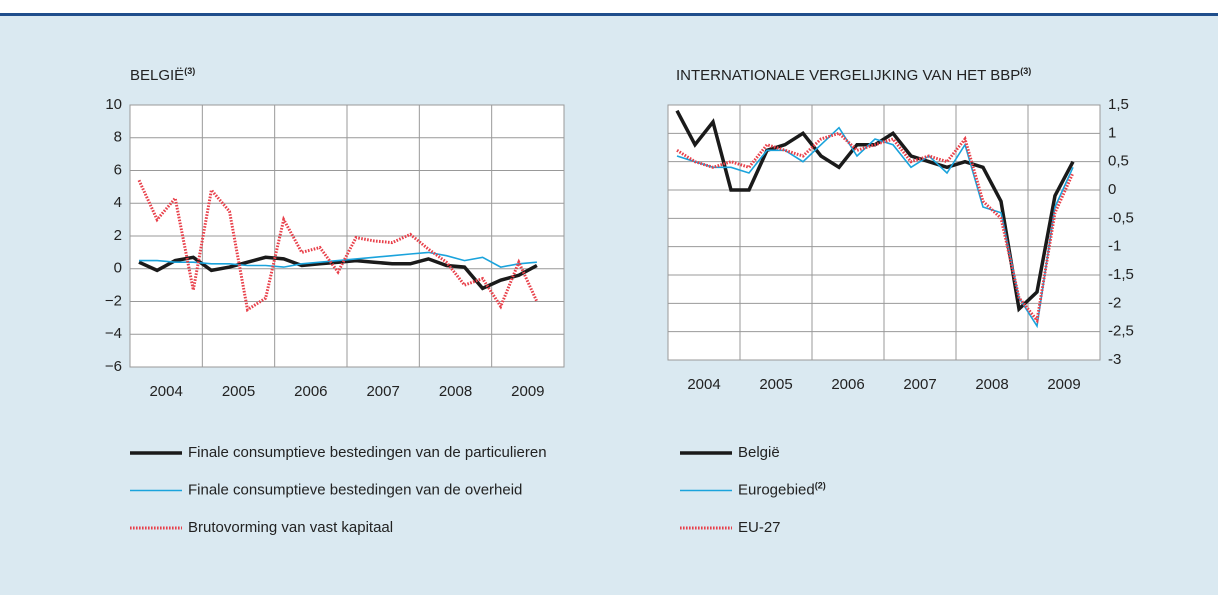 The image size is (1218, 595). I want to click on y-tick-label: -1, so click(1114, 246).